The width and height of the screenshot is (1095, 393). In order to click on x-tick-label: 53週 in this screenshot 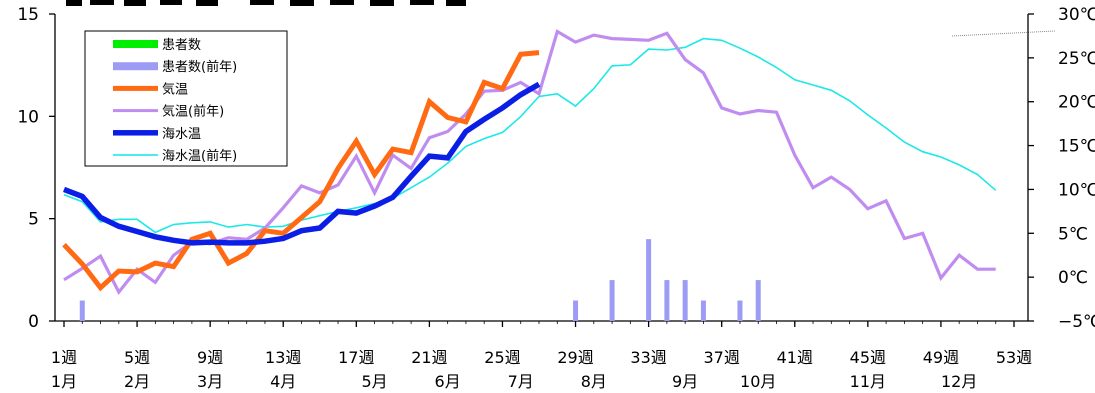, I will do `click(1014, 357)`.